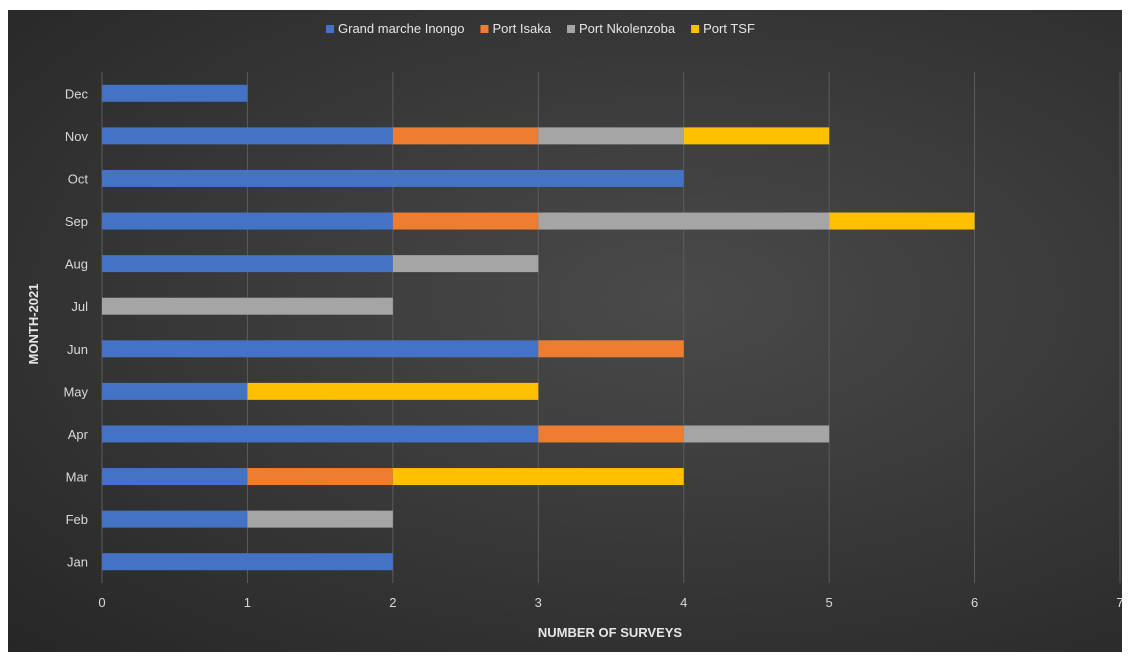 This screenshot has height=657, width=1130. I want to click on x-tick-label: 2, so click(392, 602).